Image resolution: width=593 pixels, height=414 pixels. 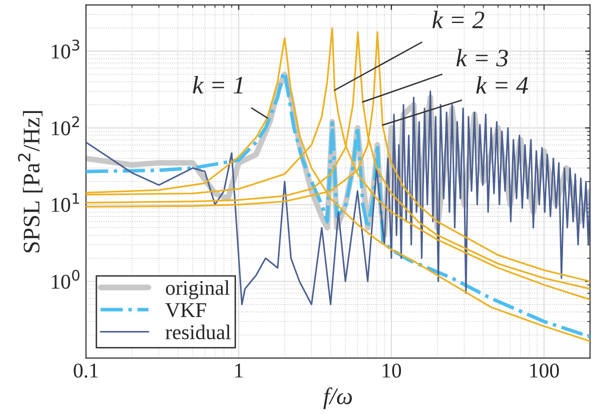 What do you see at coordinates (198, 290) in the screenshot?
I see `legend-label: original` at bounding box center [198, 290].